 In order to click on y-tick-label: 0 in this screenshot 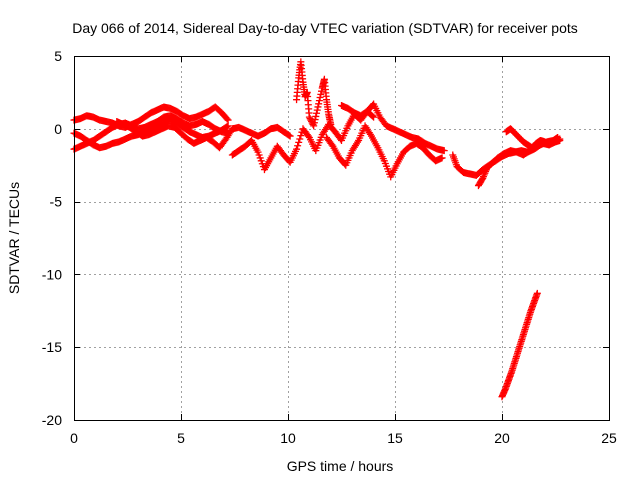, I will do `click(58, 129)`.